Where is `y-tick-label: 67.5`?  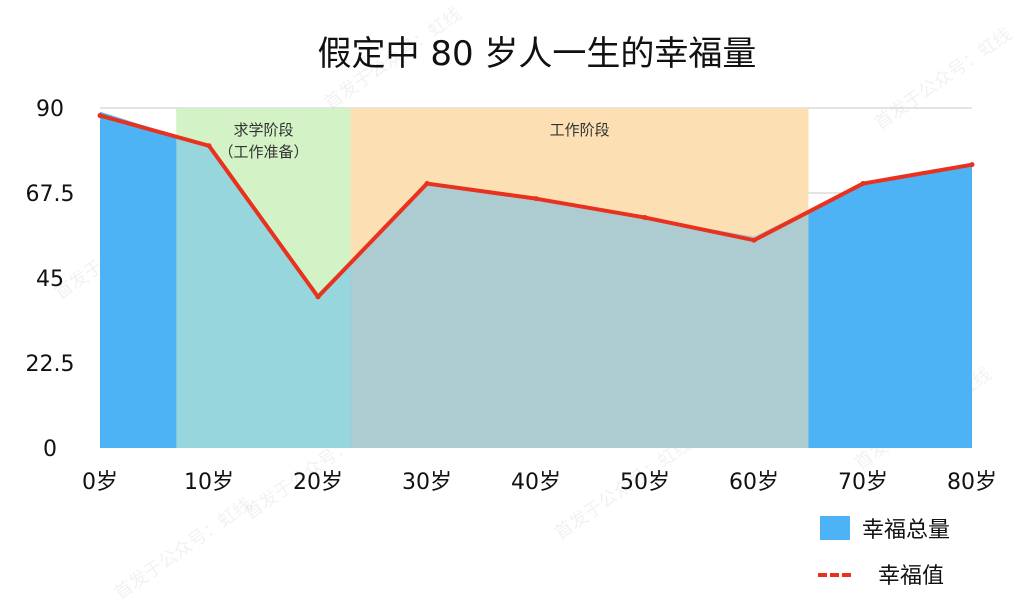 y-tick-label: 67.5 is located at coordinates (50, 194).